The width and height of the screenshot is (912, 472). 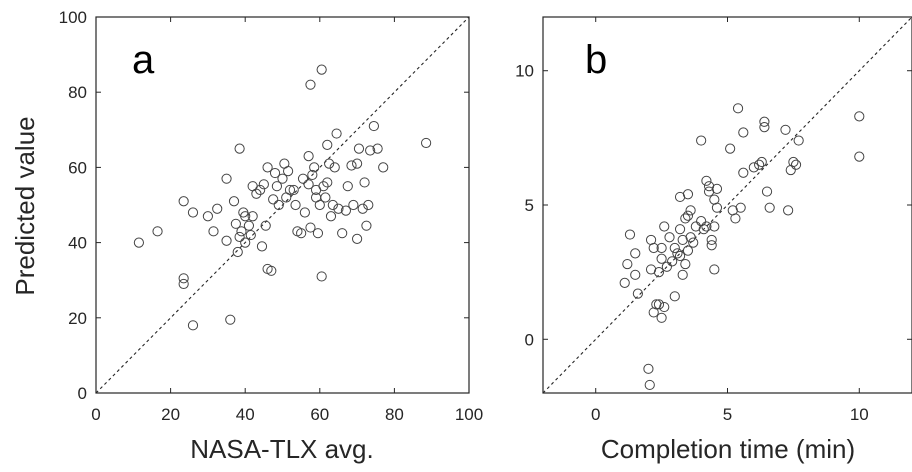 I want to click on panel-a-ytick-label: 0, so click(x=82, y=393).